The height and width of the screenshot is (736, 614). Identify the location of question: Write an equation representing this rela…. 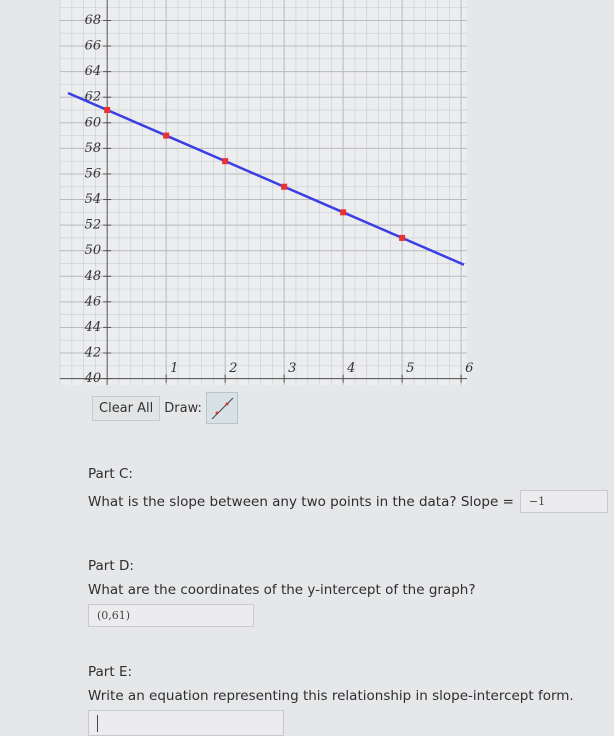
(331, 696).